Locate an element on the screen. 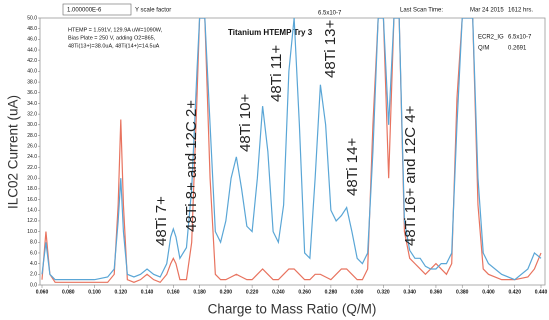 This screenshot has width=549, height=320. y-tick-label: 24.0 is located at coordinates (32, 157).